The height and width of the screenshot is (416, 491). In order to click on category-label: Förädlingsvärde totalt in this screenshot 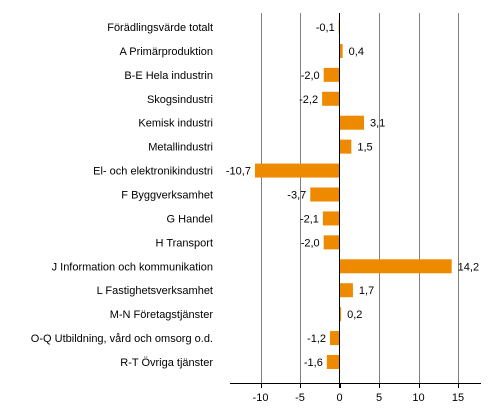, I will do `click(160, 28)`.